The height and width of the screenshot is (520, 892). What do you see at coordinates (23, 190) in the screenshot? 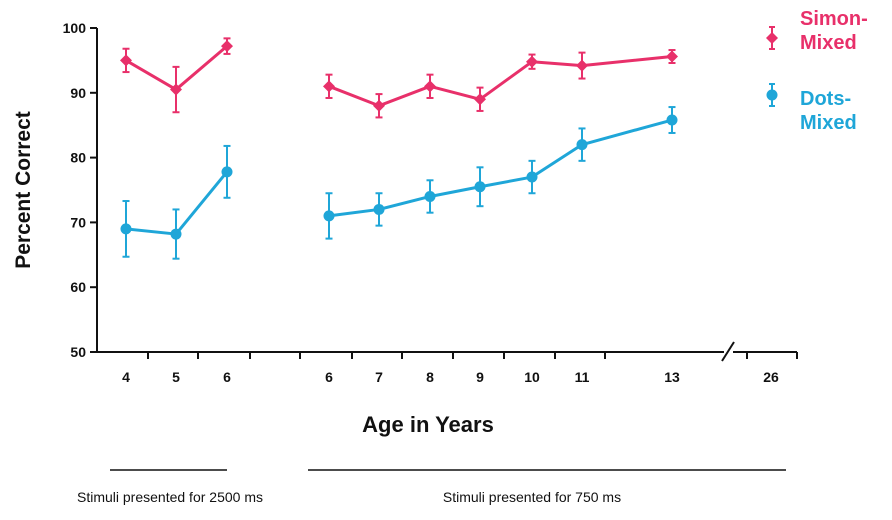
I see `y-axis-title: Percent Correct` at bounding box center [23, 190].